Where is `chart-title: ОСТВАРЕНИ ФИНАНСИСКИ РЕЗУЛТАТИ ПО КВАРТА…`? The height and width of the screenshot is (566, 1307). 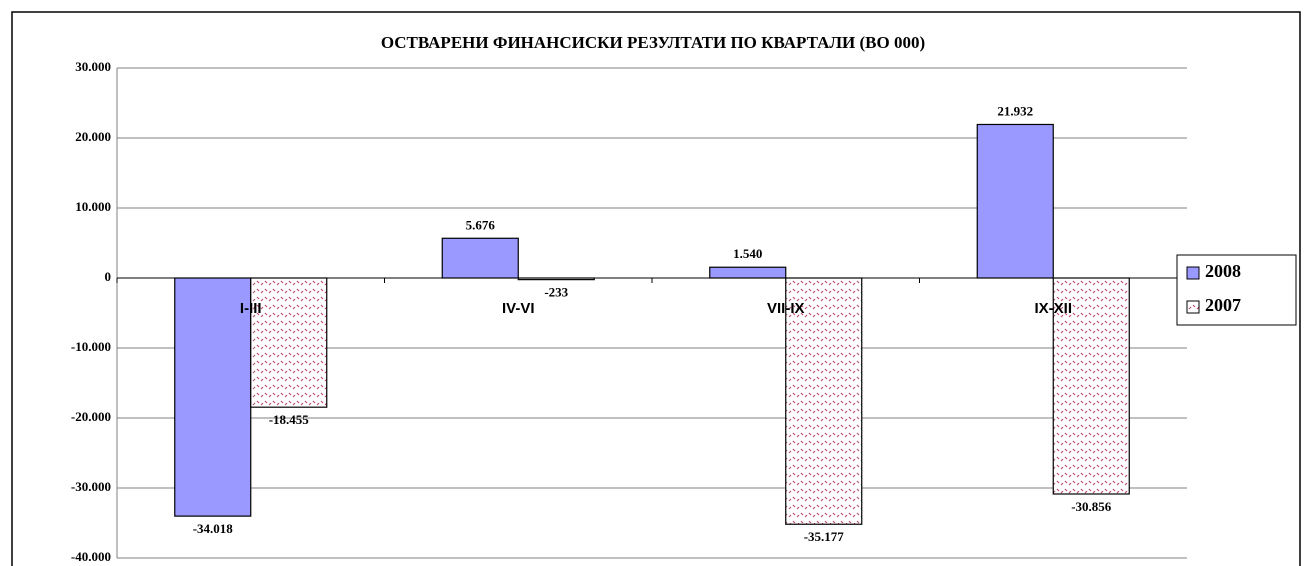 chart-title: ОСТВАРЕНИ ФИНАНСИСКИ РЕЗУЛТАТИ ПО КВАРТА… is located at coordinates (653, 42).